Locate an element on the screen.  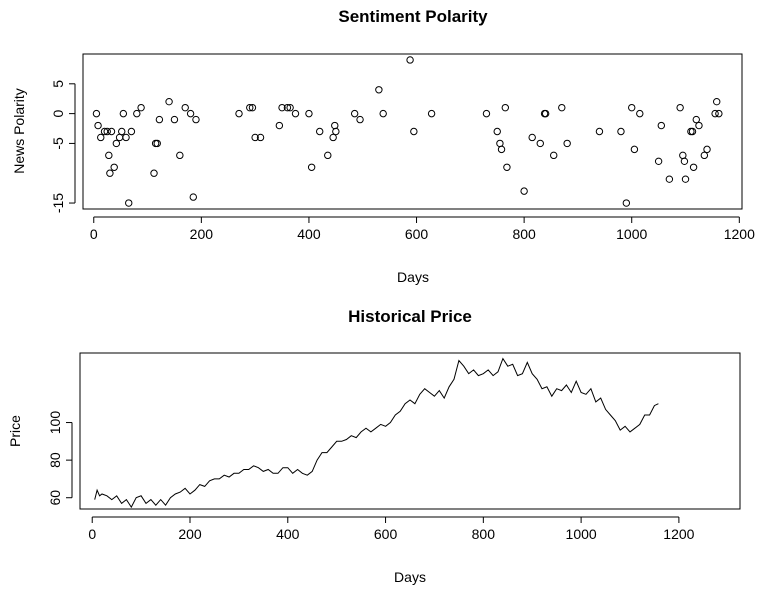
sentiment-y-tick-label: 5 is located at coordinates (58, 84).